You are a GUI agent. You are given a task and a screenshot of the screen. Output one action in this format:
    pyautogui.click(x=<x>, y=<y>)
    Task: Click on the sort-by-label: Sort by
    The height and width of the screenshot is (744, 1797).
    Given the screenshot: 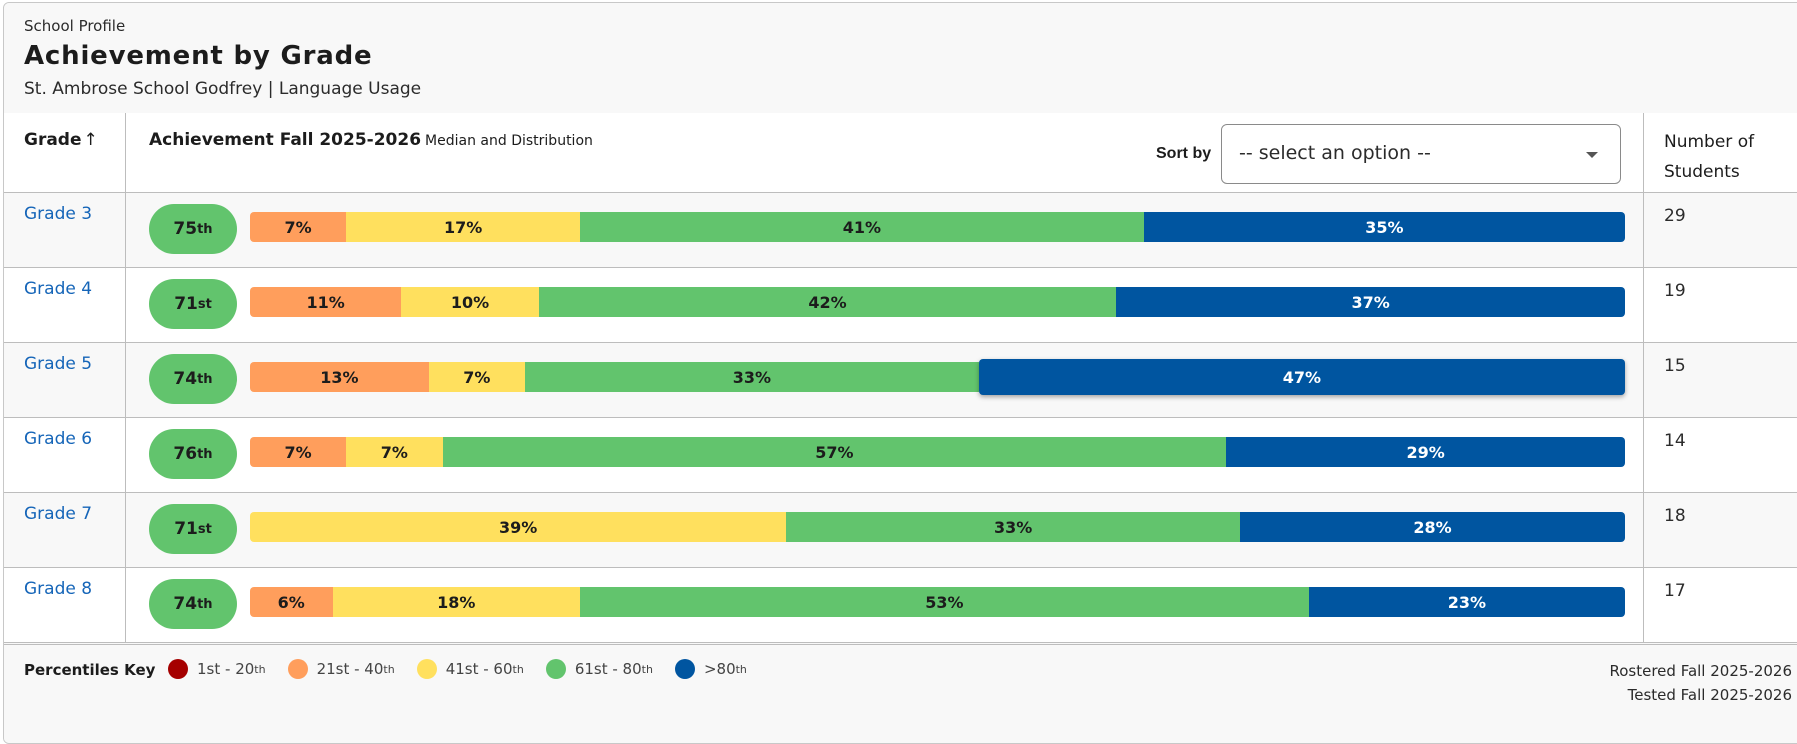 What is the action you would take?
    pyautogui.click(x=1184, y=153)
    